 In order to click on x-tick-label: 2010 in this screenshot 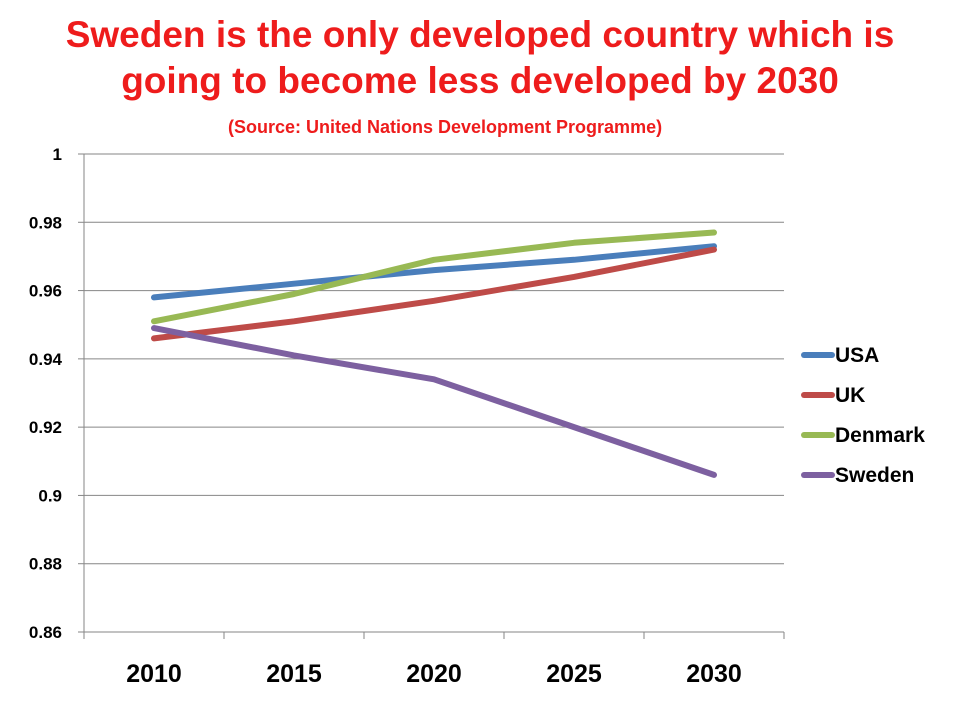, I will do `click(154, 674)`.